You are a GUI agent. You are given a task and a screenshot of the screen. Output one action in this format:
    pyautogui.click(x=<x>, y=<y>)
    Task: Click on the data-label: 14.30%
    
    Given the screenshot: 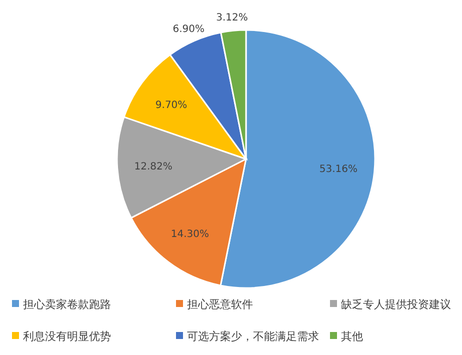 What is the action you would take?
    pyautogui.click(x=190, y=234)
    